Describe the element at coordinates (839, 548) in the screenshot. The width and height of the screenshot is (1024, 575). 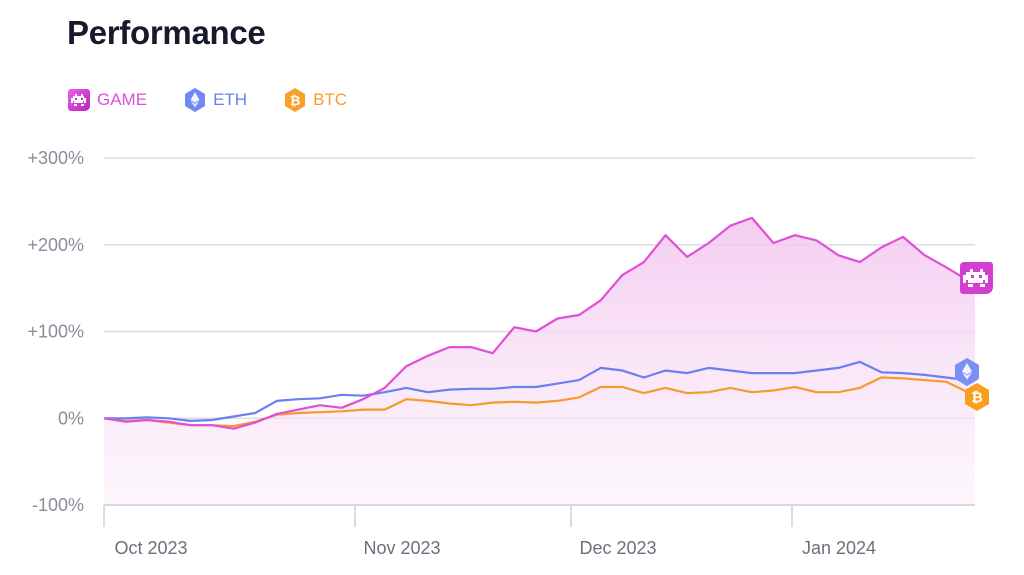
I see `x-tick-label: Jan 2024` at that location.